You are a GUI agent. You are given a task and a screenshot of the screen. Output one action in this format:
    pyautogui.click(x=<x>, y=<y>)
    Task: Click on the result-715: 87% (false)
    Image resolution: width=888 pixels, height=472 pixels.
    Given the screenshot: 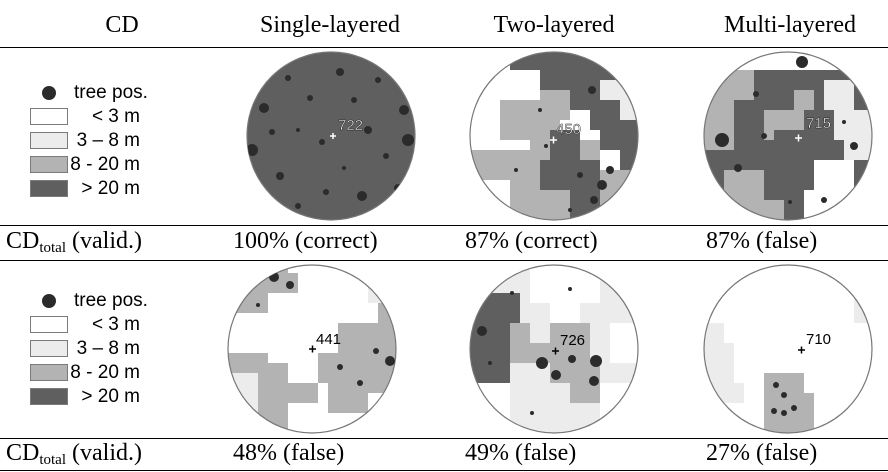 What is the action you would take?
    pyautogui.click(x=762, y=241)
    